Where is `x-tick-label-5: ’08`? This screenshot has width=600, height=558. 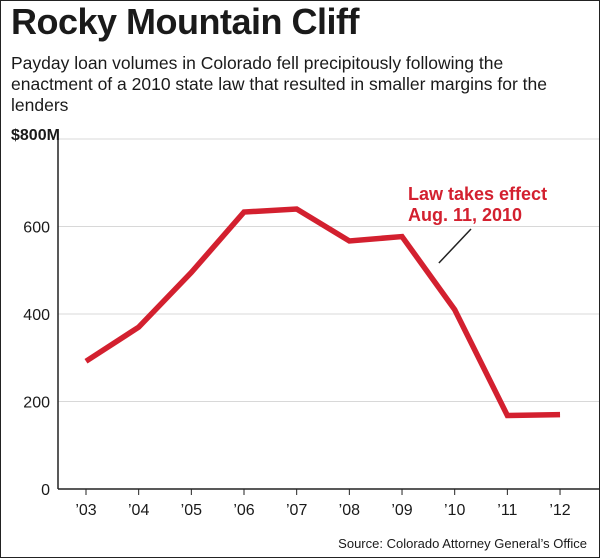 x-tick-label-5: ’08 is located at coordinates (349, 510).